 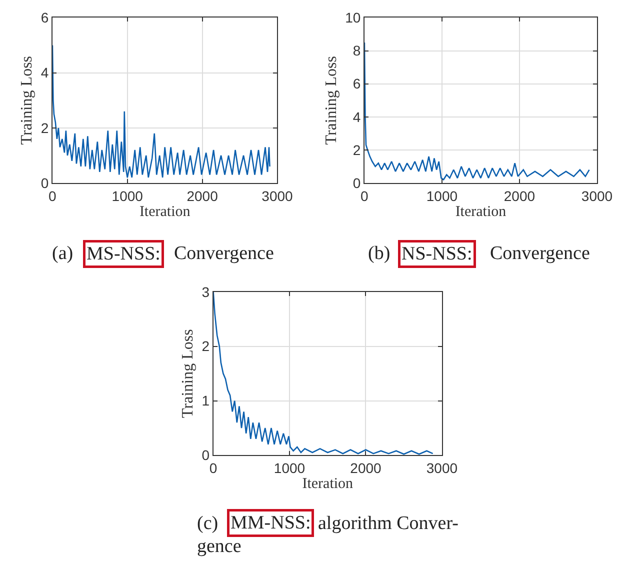 What do you see at coordinates (63, 253) in the screenshot?
I see `text: (a)` at bounding box center [63, 253].